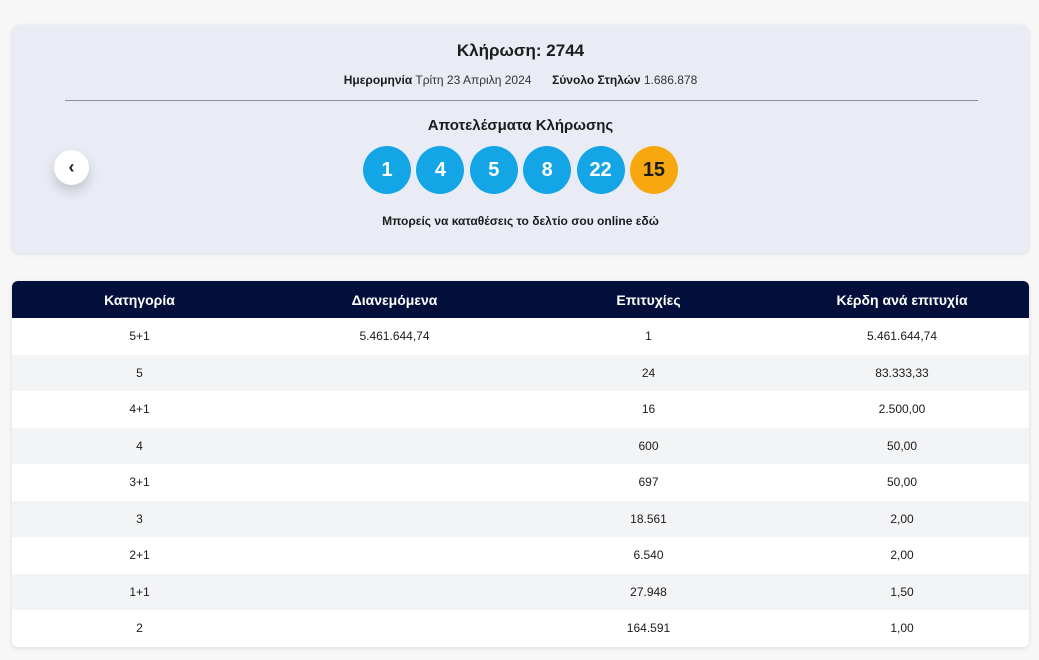  Describe the element at coordinates (139, 591) in the screenshot. I see `cell-category: 1+1` at that location.